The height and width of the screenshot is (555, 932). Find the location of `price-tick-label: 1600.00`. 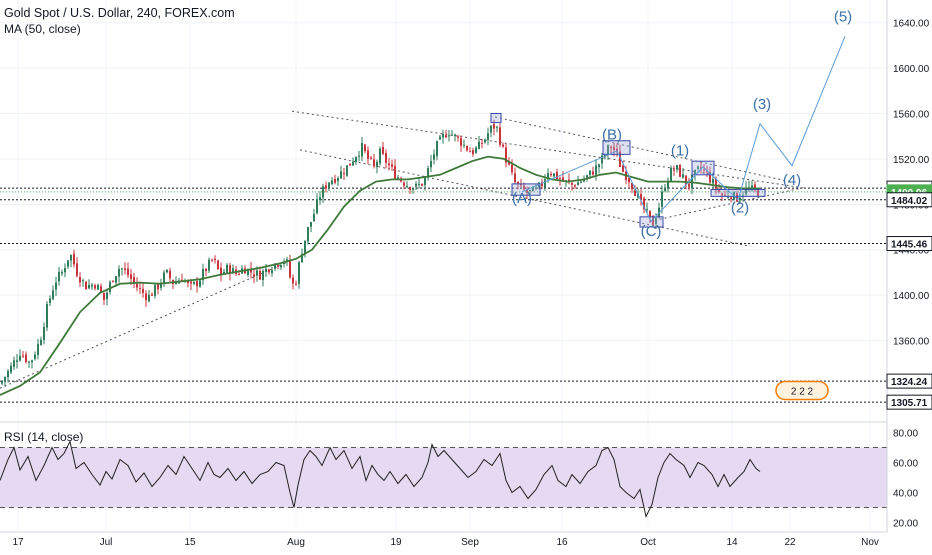

price-tick-label: 1600.00 is located at coordinates (911, 69).